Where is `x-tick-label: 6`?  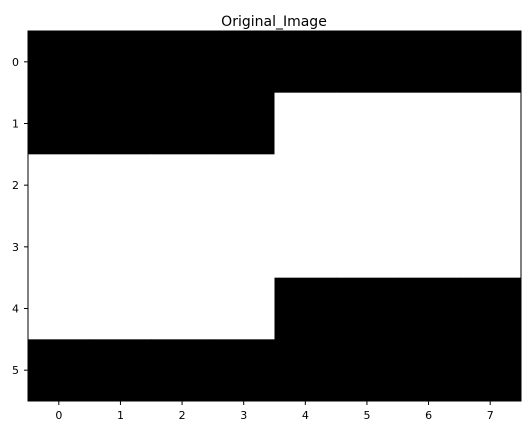 x-tick-label: 6 is located at coordinates (428, 415).